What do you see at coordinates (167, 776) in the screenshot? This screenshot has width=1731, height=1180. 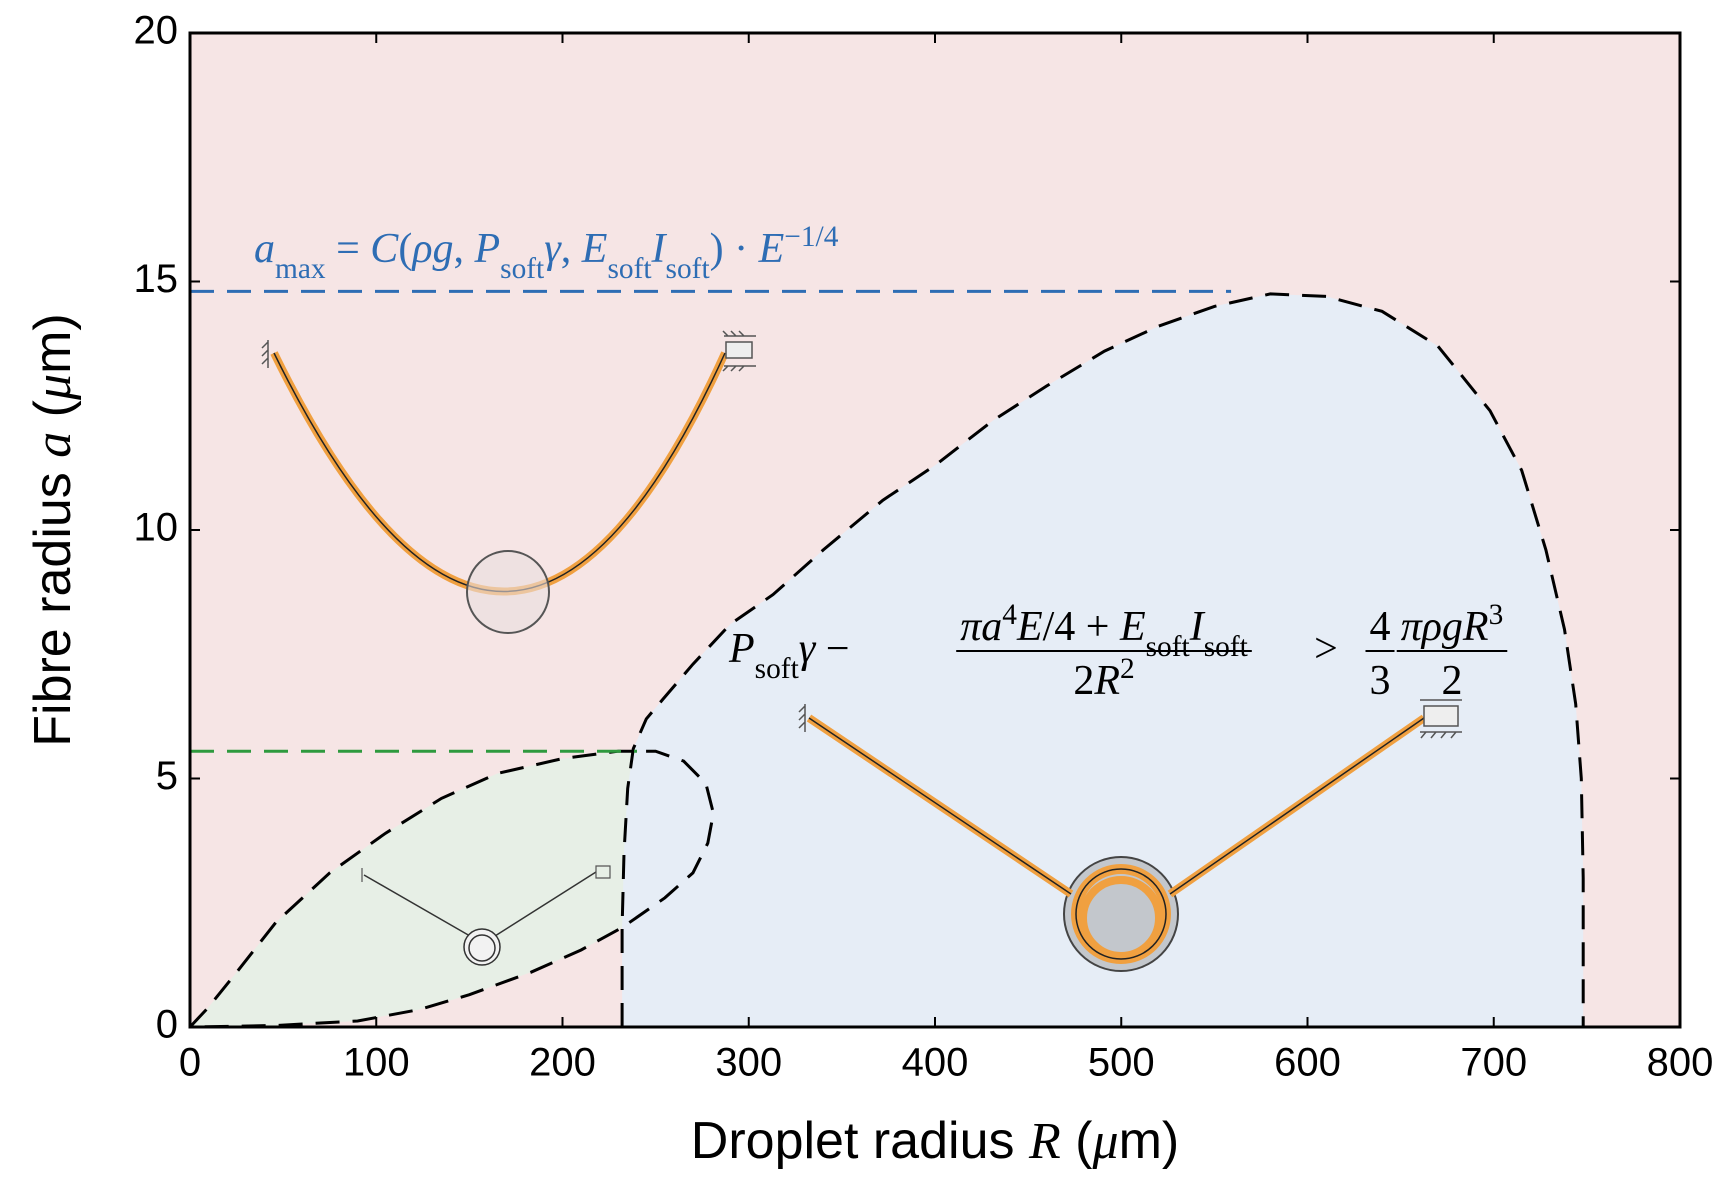 I see `y-tick-label: 5` at bounding box center [167, 776].